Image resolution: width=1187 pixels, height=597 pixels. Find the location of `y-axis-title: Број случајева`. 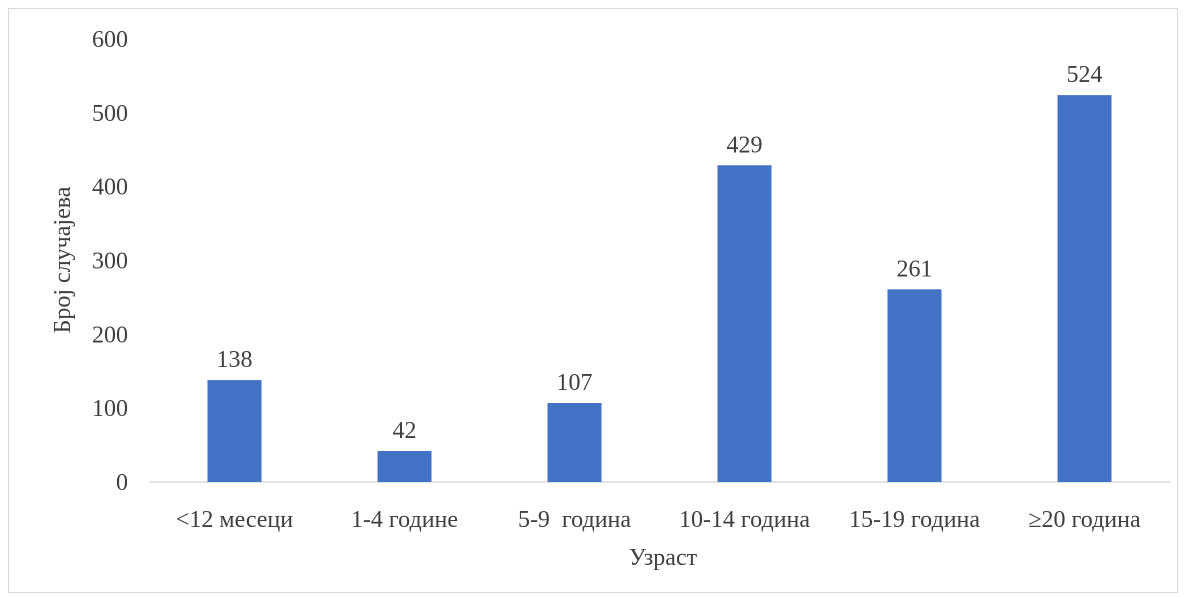

y-axis-title: Број случајева is located at coordinates (63, 259).